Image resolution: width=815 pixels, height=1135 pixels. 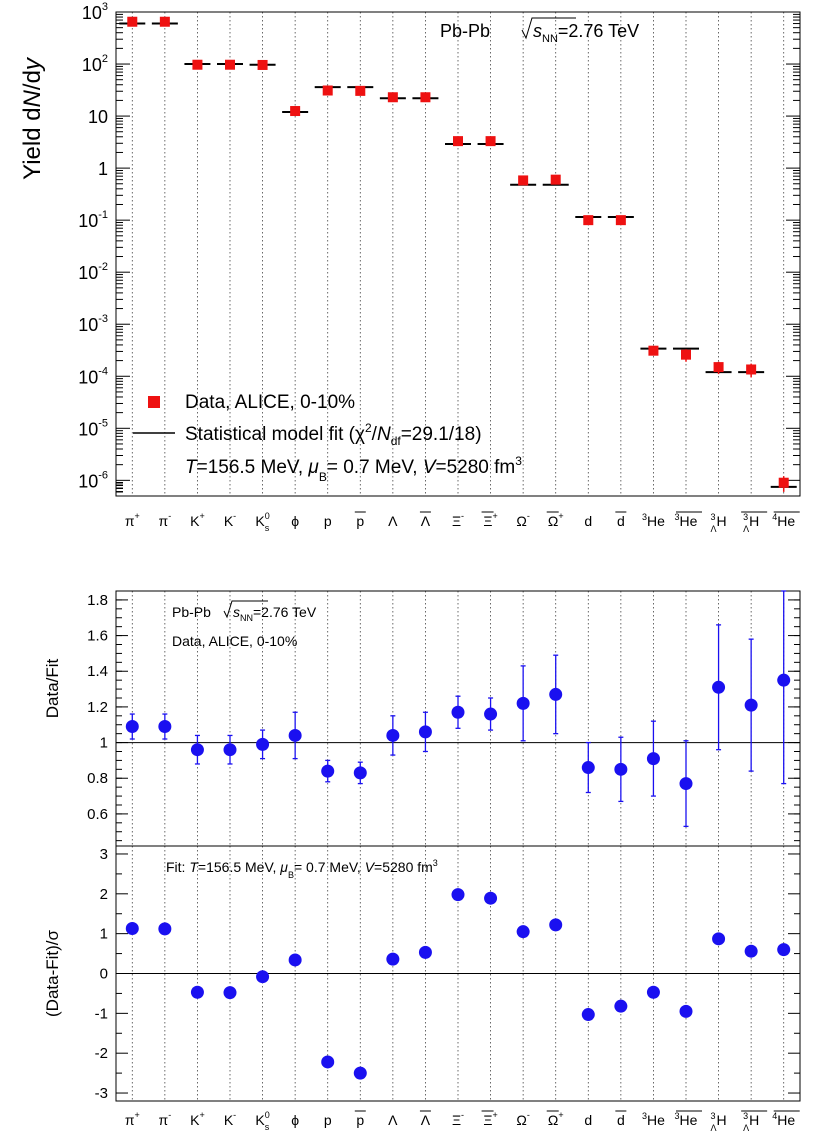 What do you see at coordinates (93, 324) in the screenshot?
I see `y-tick-label: 10⁻³` at bounding box center [93, 324].